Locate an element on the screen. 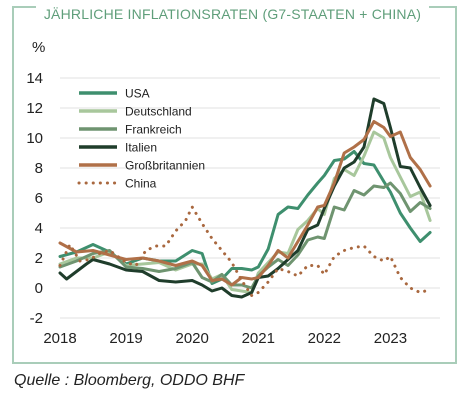 The image size is (465, 403). x-axis-ticks: 2018 2019 2020 2021 2022 2023 is located at coordinates (225, 338).